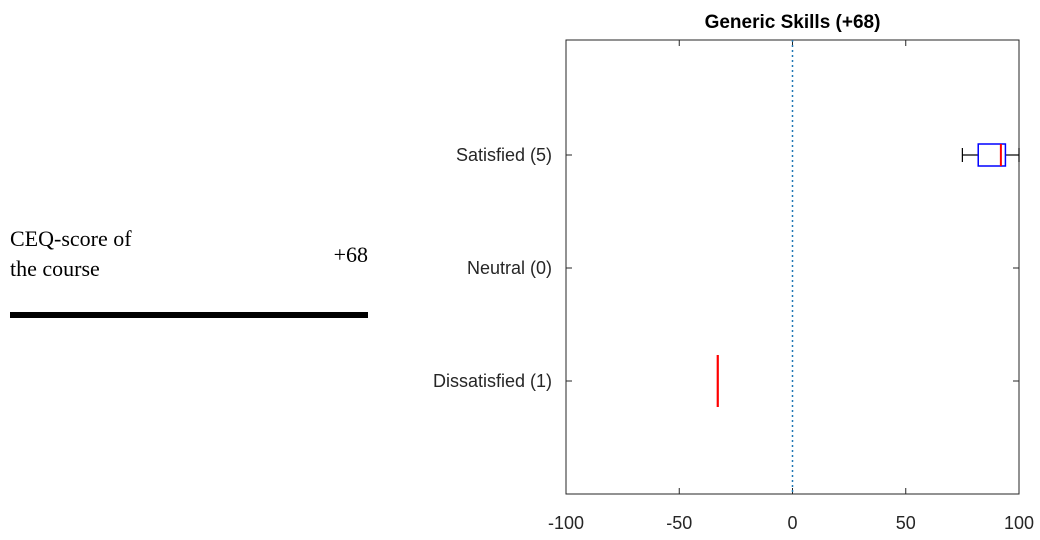 The height and width of the screenshot is (540, 1040). Describe the element at coordinates (350, 254) in the screenshot. I see `ceq-score-value: +68` at that location.